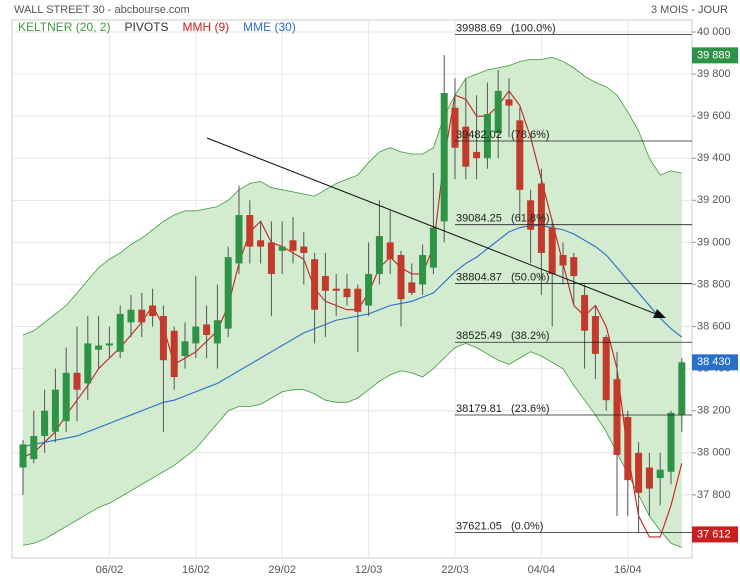 Image resolution: width=740 pixels, height=585 pixels. Describe the element at coordinates (282, 570) in the screenshot. I see `x-tick-label: 29/02` at that location.